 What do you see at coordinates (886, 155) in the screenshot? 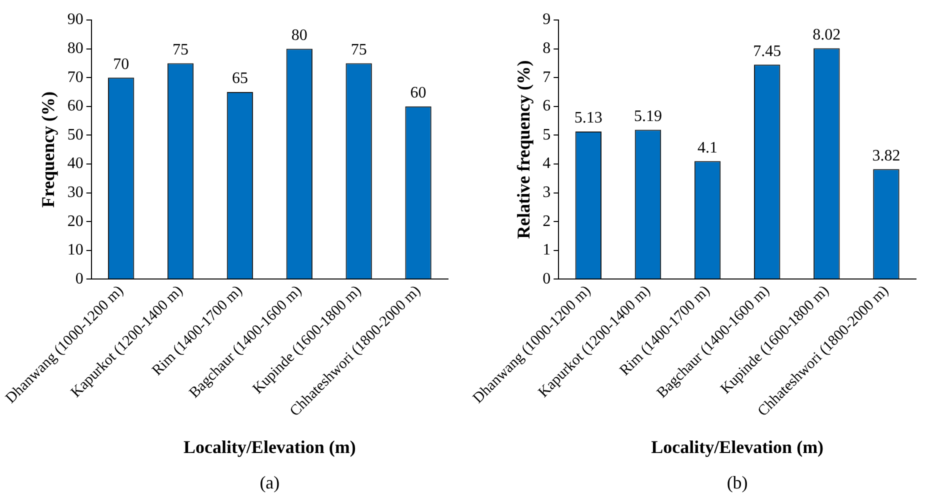
I see `data-label: 3.82` at bounding box center [886, 155].